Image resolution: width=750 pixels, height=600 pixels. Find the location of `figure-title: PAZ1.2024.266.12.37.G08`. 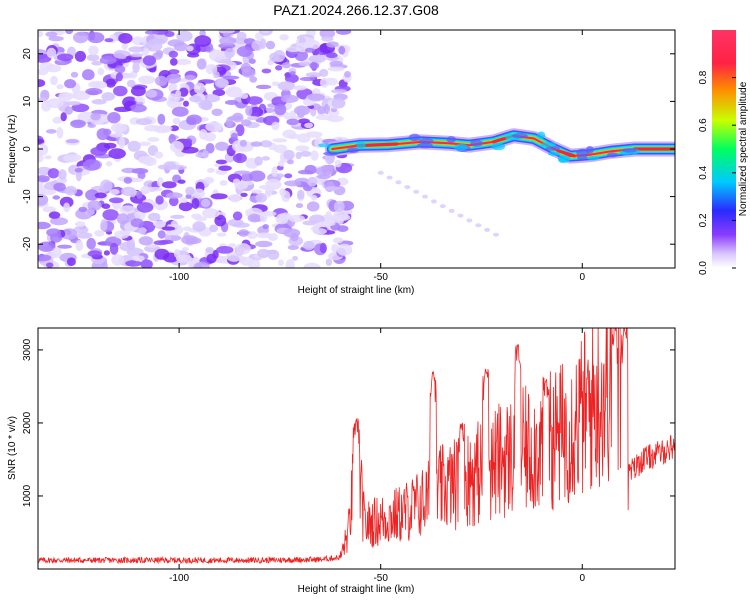

figure-title: PAZ1.2024.266.12.37.G08 is located at coordinates (356, 10).